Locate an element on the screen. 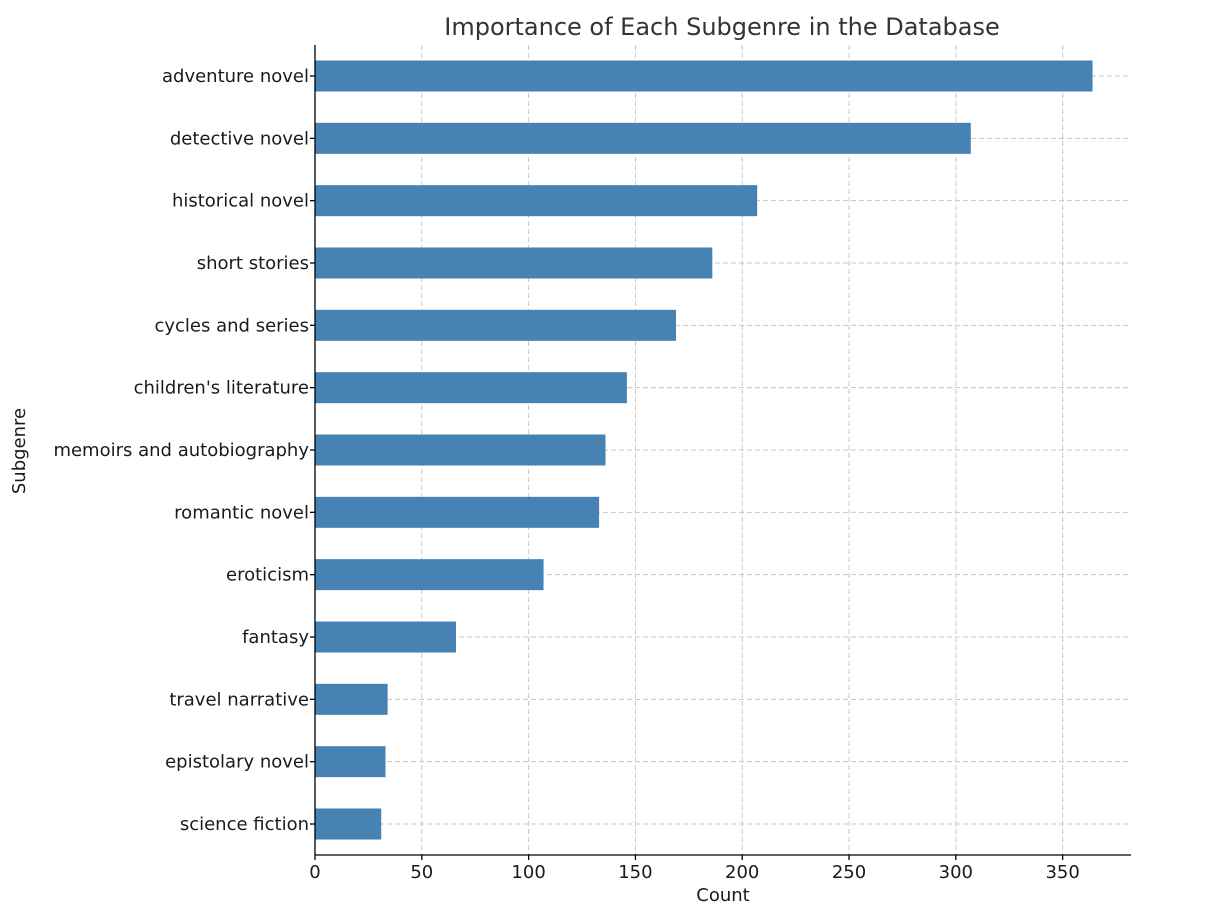 This screenshot has width=1229, height=907. y-tick-label: epistolary novel is located at coordinates (237, 762).